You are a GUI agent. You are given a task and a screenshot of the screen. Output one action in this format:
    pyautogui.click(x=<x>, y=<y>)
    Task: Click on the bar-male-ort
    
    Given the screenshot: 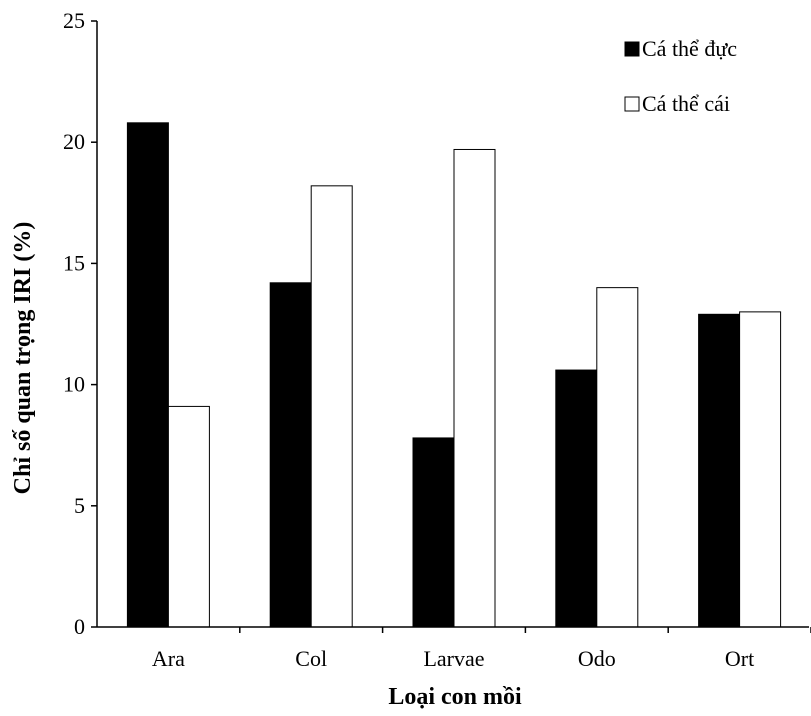 What is the action you would take?
    pyautogui.click(x=719, y=470)
    